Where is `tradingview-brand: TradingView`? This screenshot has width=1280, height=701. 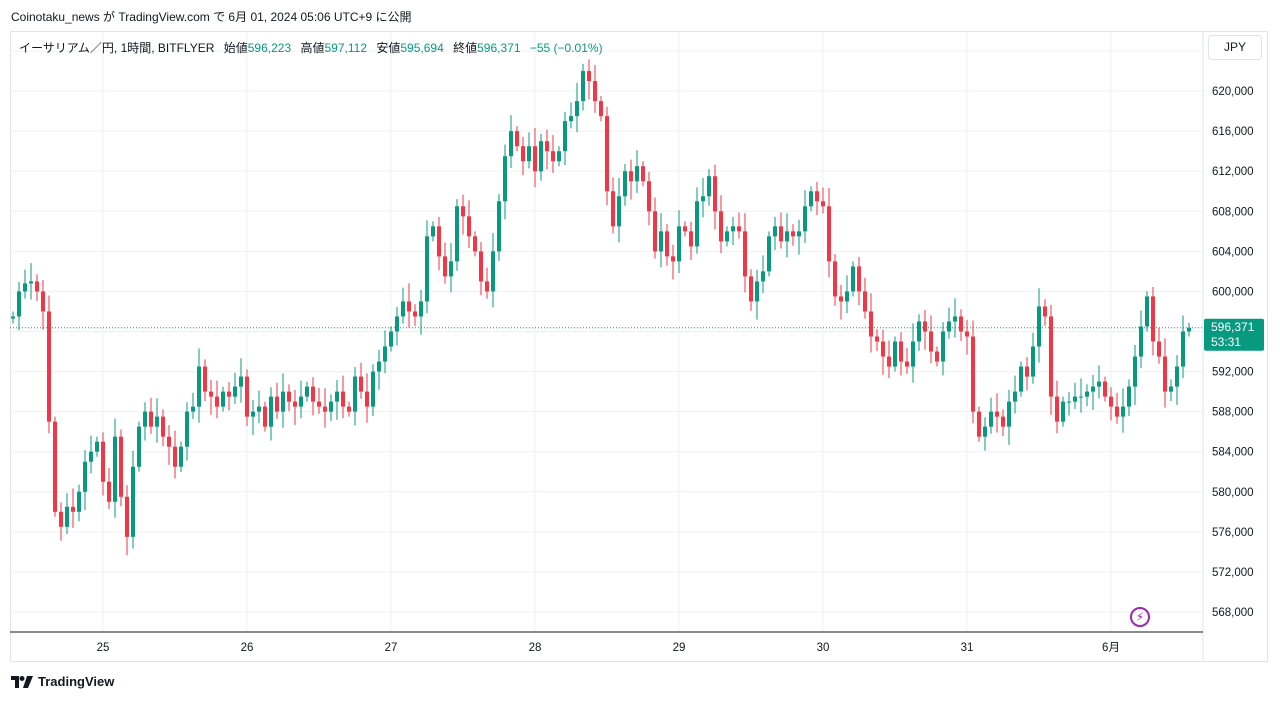 tradingview-brand: TradingView is located at coordinates (62, 681).